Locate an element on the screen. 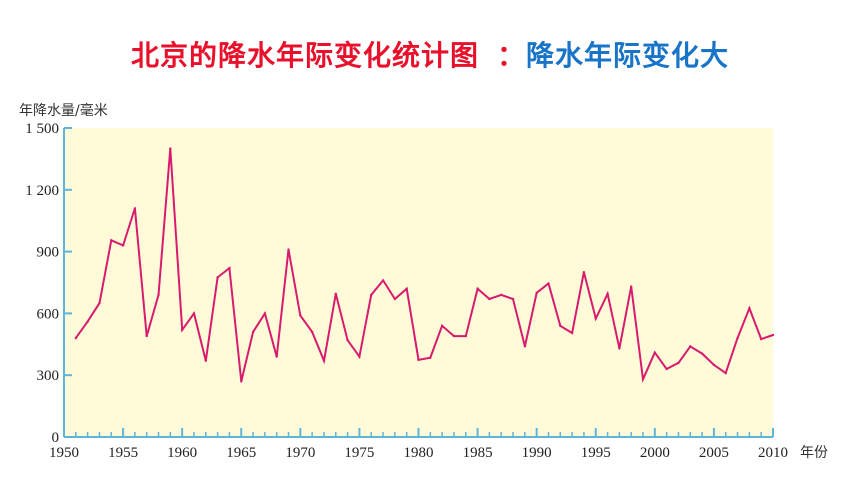  x-tick-label: 1985 is located at coordinates (478, 453).